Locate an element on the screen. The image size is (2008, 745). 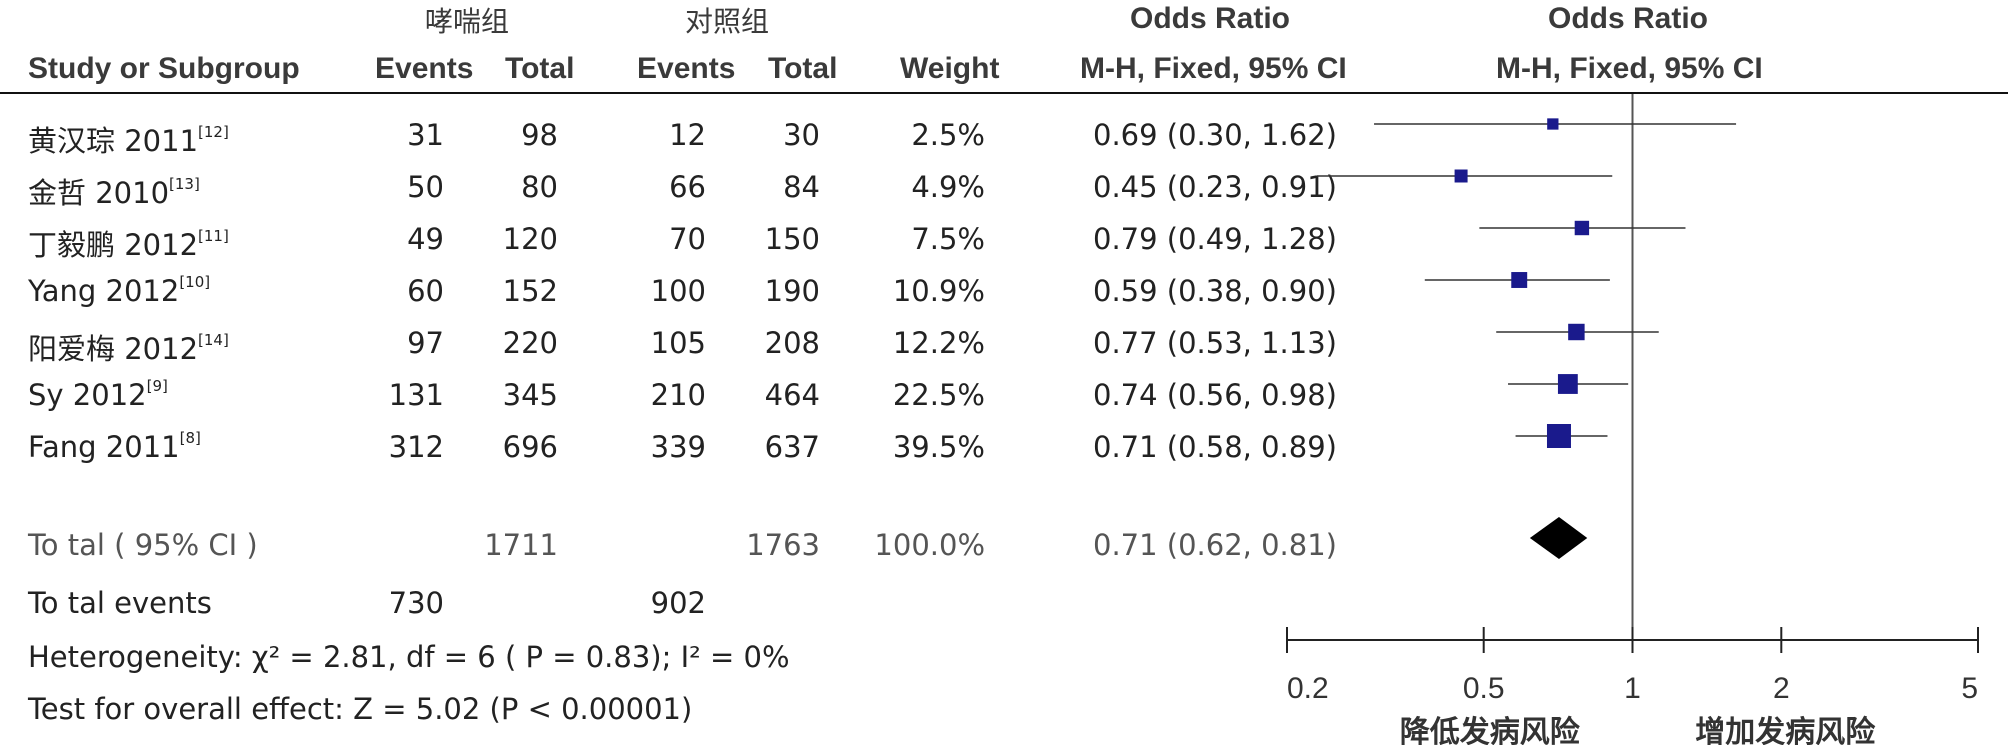
total-events-exp: 730 is located at coordinates (416, 603).